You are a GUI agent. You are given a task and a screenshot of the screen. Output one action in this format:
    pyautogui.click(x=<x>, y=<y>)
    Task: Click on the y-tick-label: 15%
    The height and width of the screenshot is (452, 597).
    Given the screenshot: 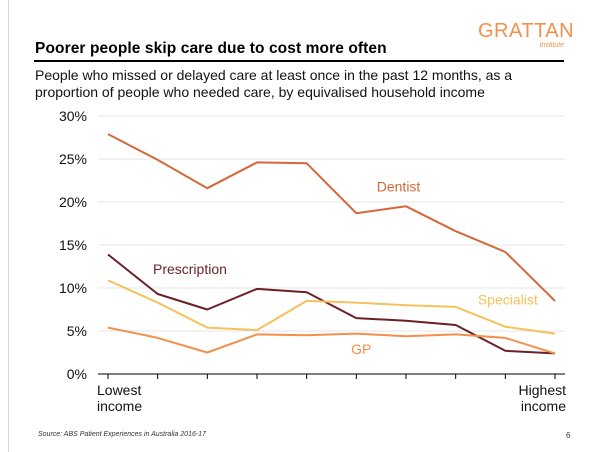 What is the action you would take?
    pyautogui.click(x=73, y=245)
    